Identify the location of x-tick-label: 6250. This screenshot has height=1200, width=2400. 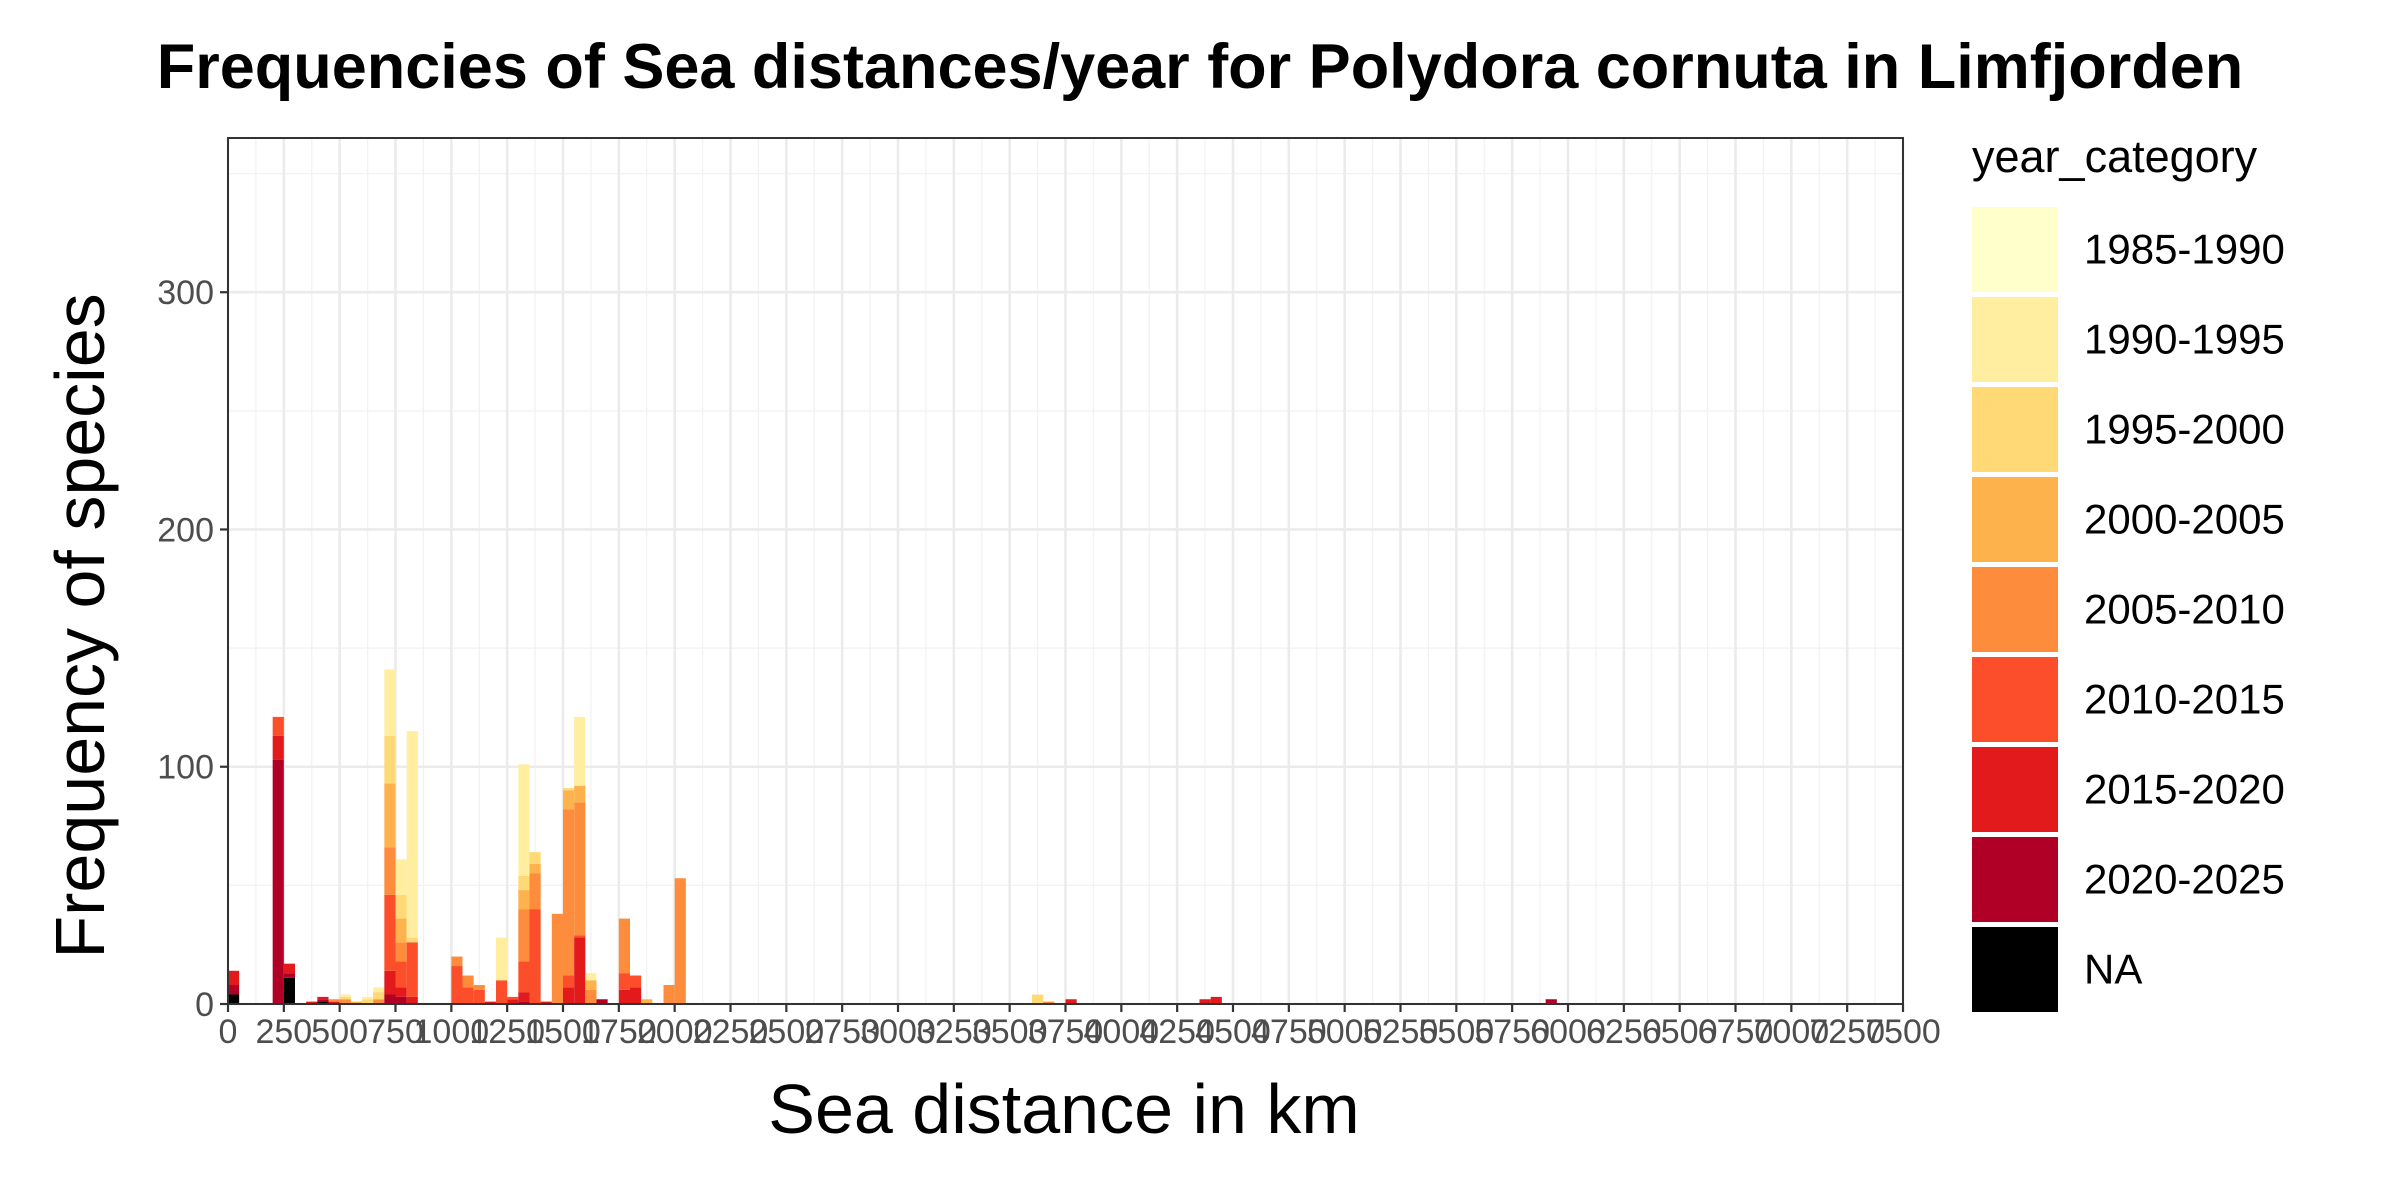
(1624, 1032).